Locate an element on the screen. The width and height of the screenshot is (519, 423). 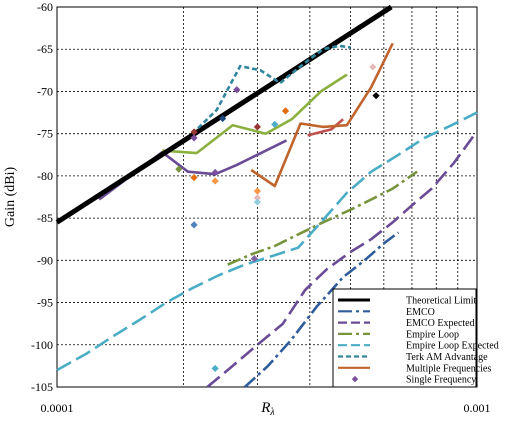
y-tick-label: -105 is located at coordinates (42, 387).